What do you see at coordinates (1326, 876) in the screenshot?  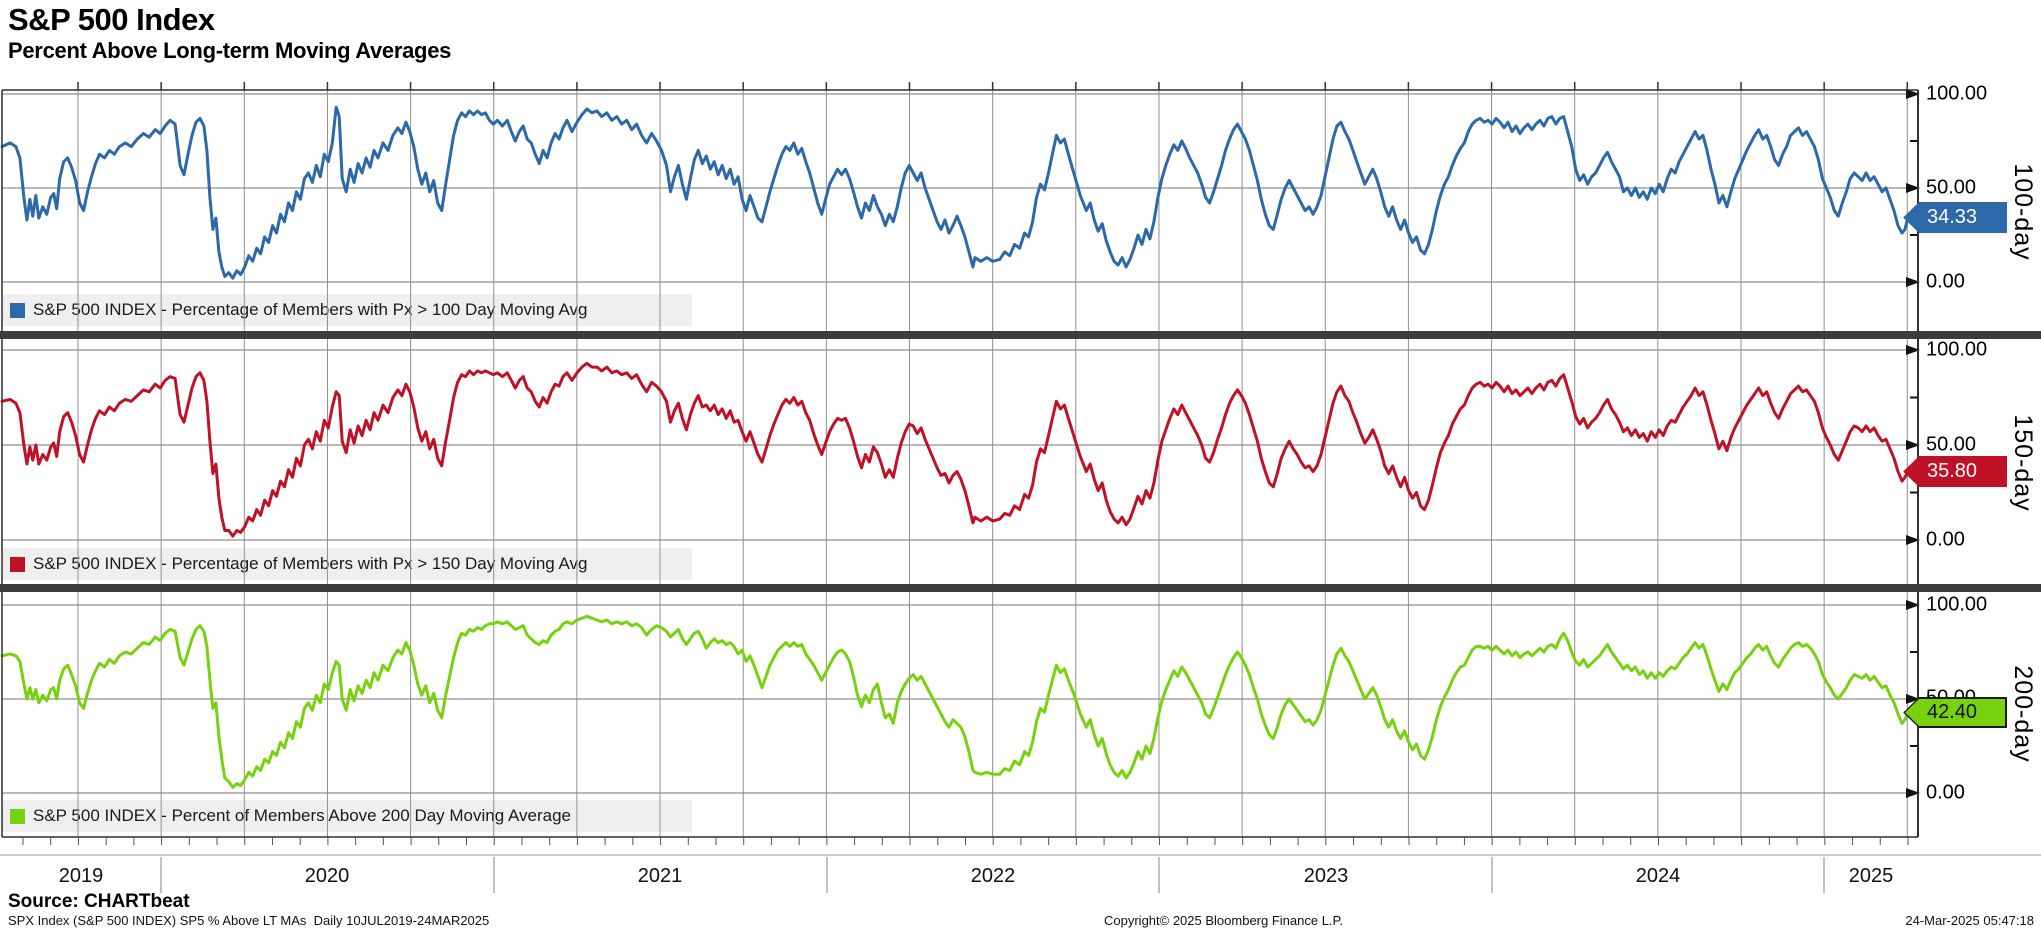 I see `xaxis-year-2023: 2023` at bounding box center [1326, 876].